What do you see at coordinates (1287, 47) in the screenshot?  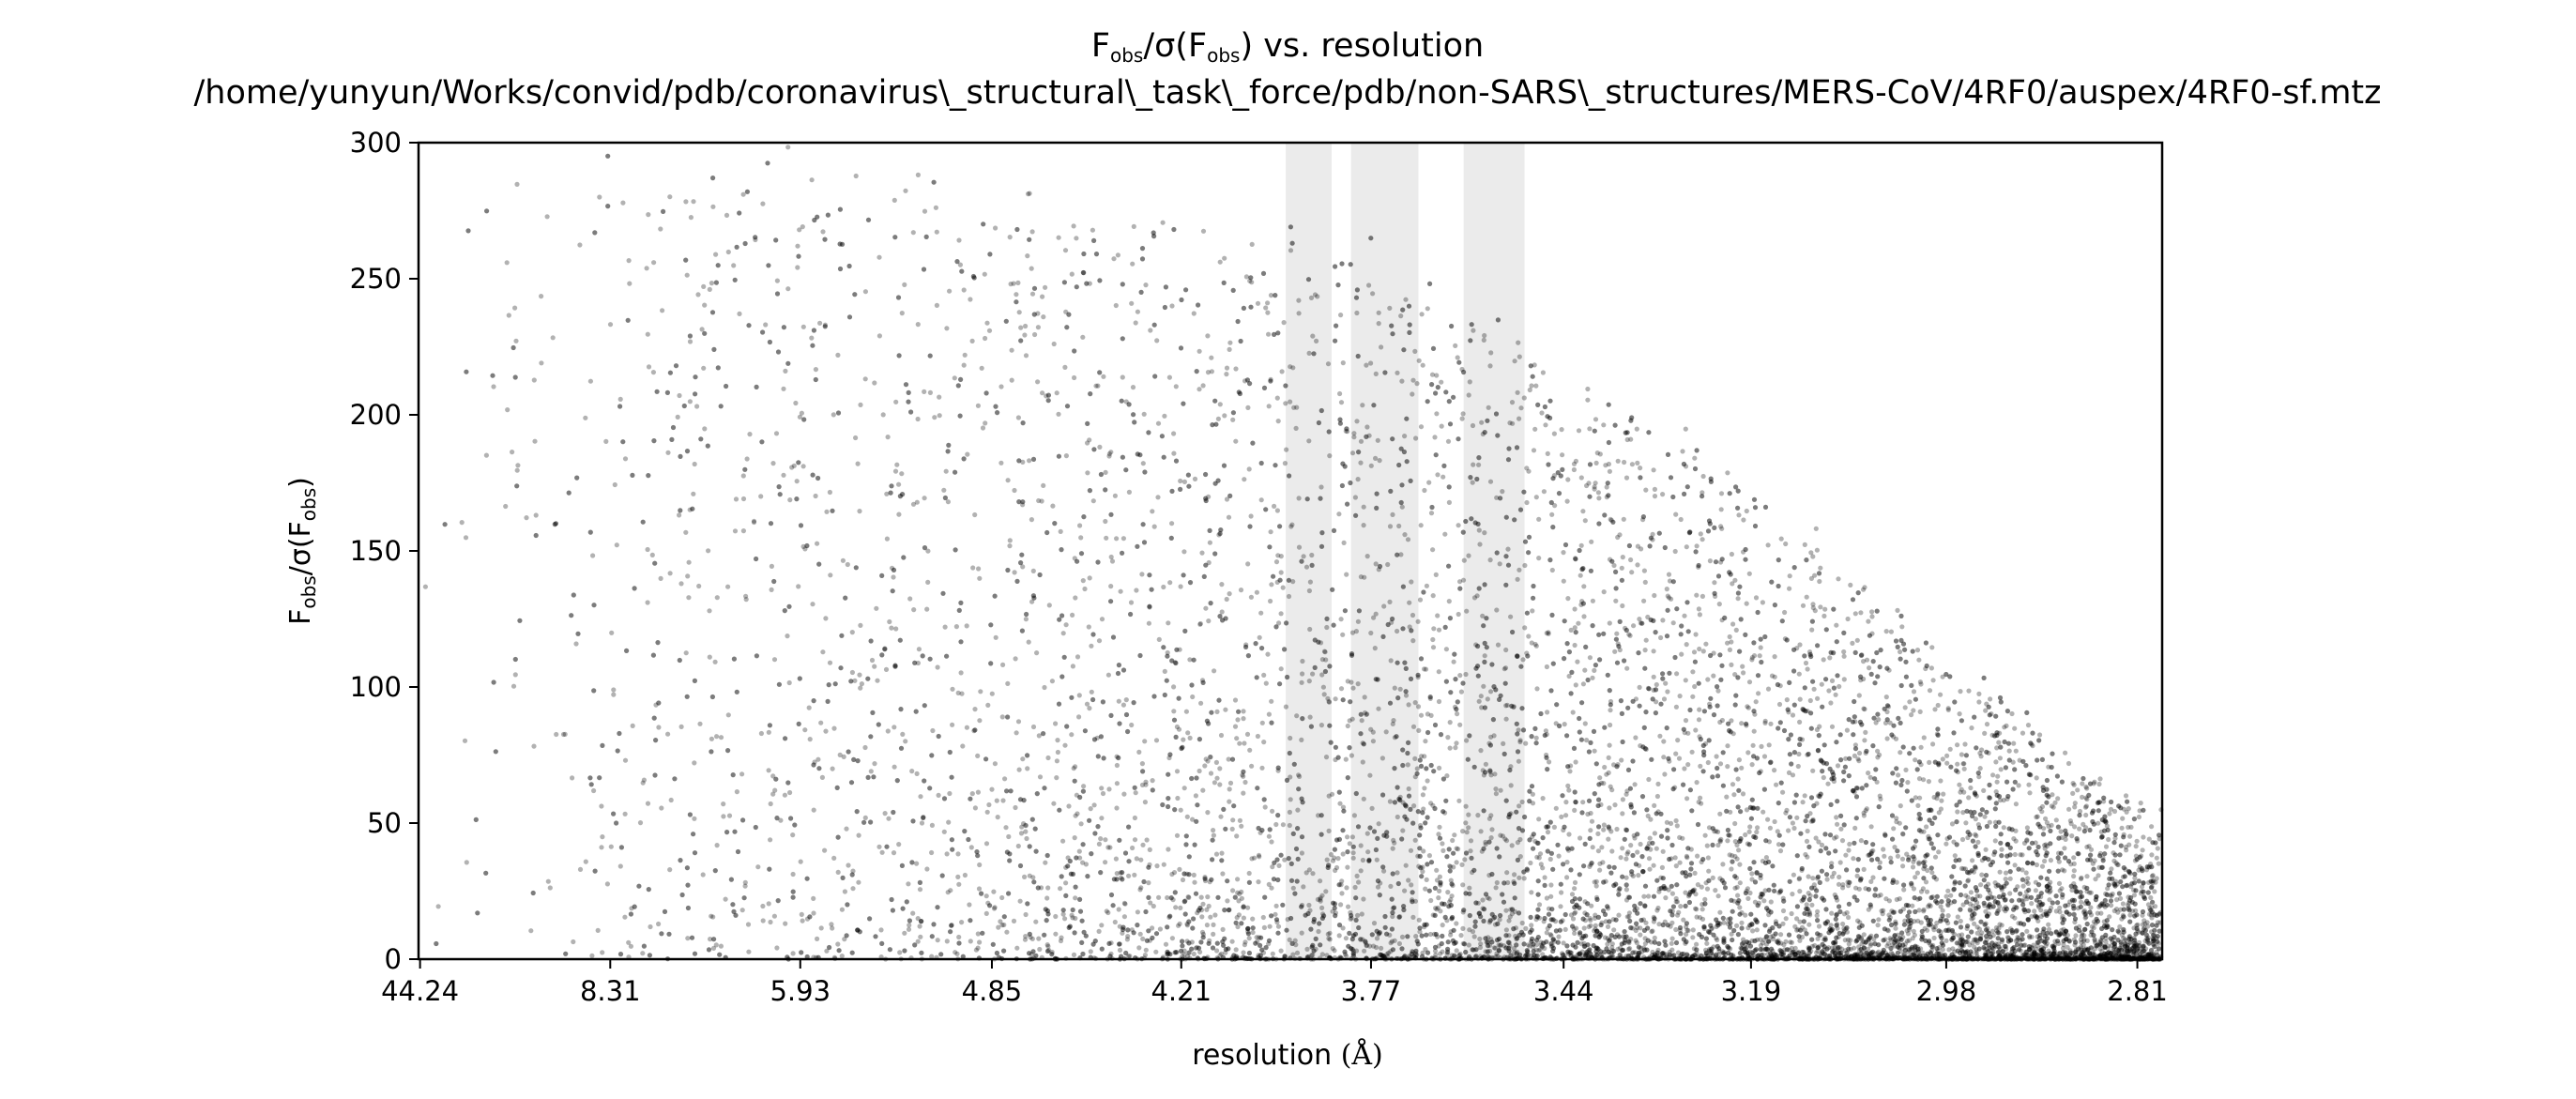 I see `chart-title-line1: Fobs/σ(Fobs) vs. resolution` at bounding box center [1287, 47].